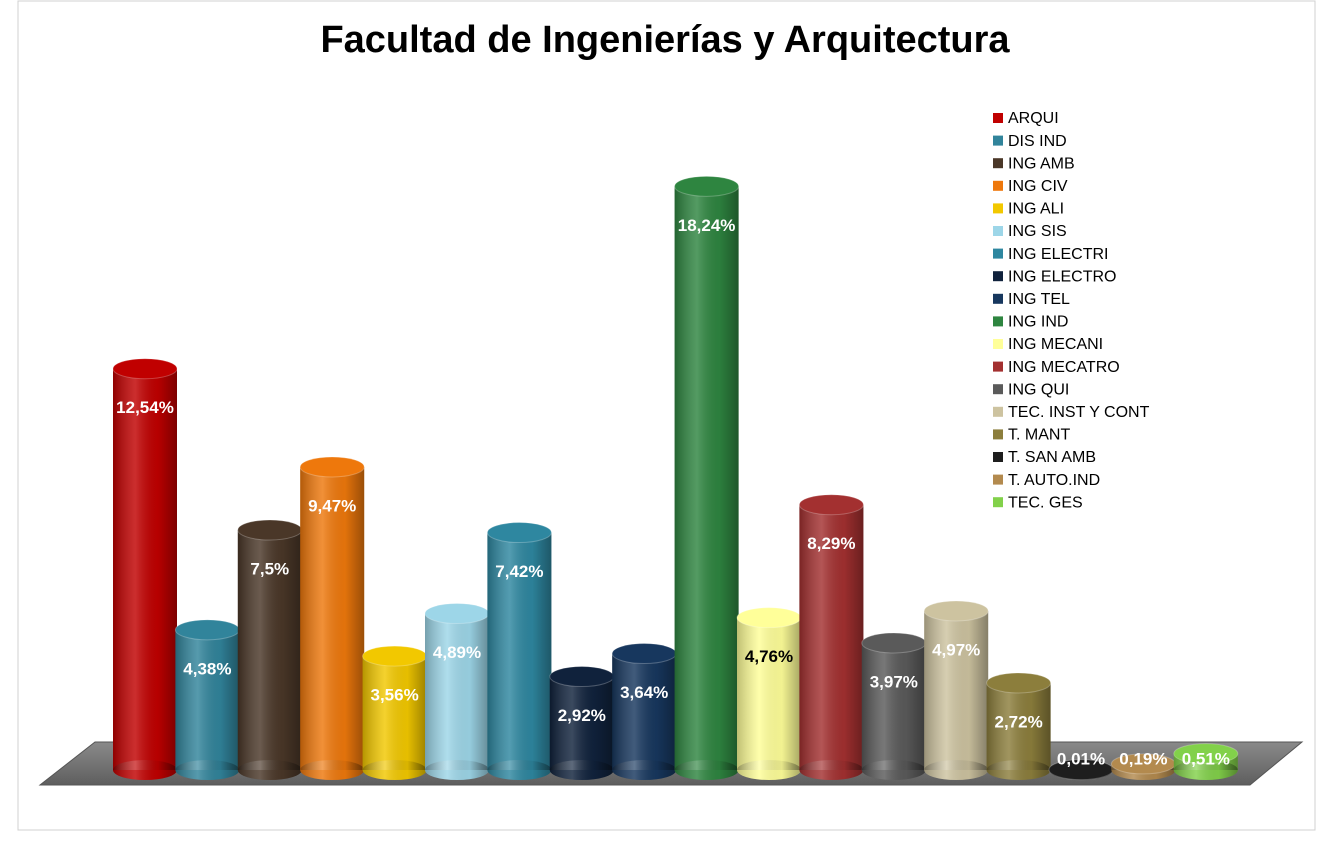 Image resolution: width=1330 pixels, height=844 pixels. What do you see at coordinates (332, 505) in the screenshot?
I see `value-label: 9,47%` at bounding box center [332, 505].